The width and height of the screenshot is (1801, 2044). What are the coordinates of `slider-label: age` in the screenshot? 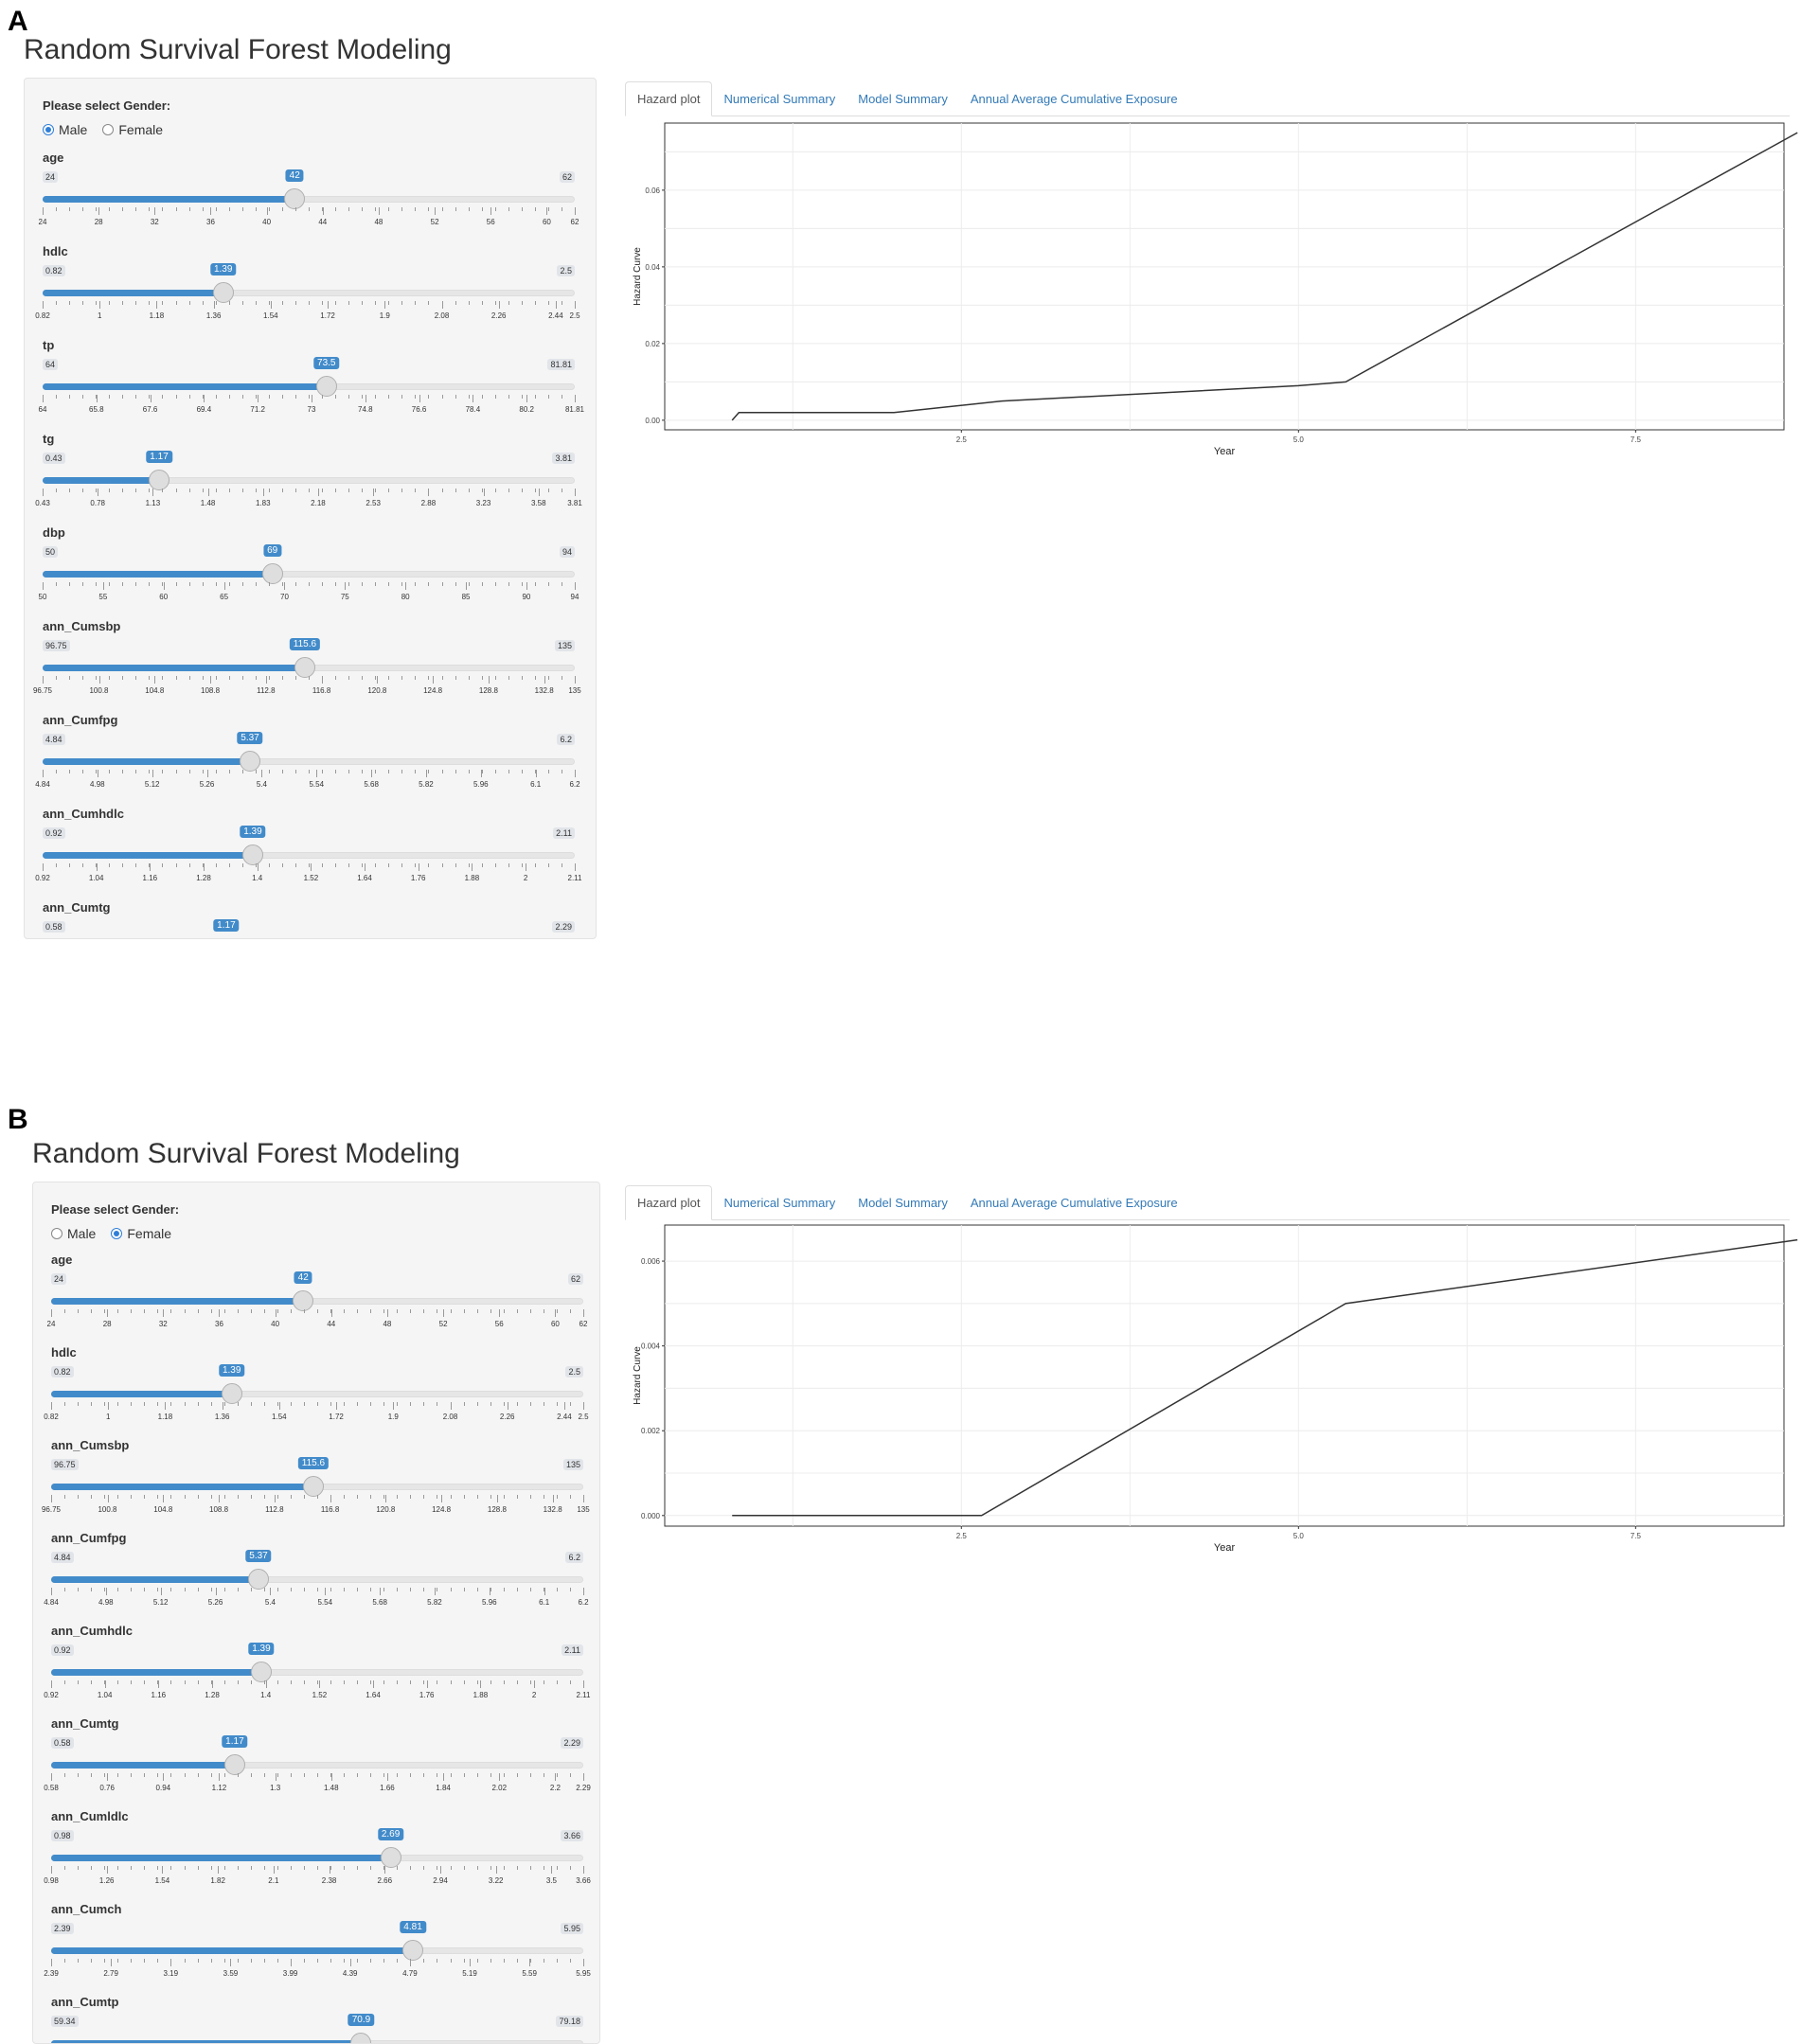 It's located at (53, 158).